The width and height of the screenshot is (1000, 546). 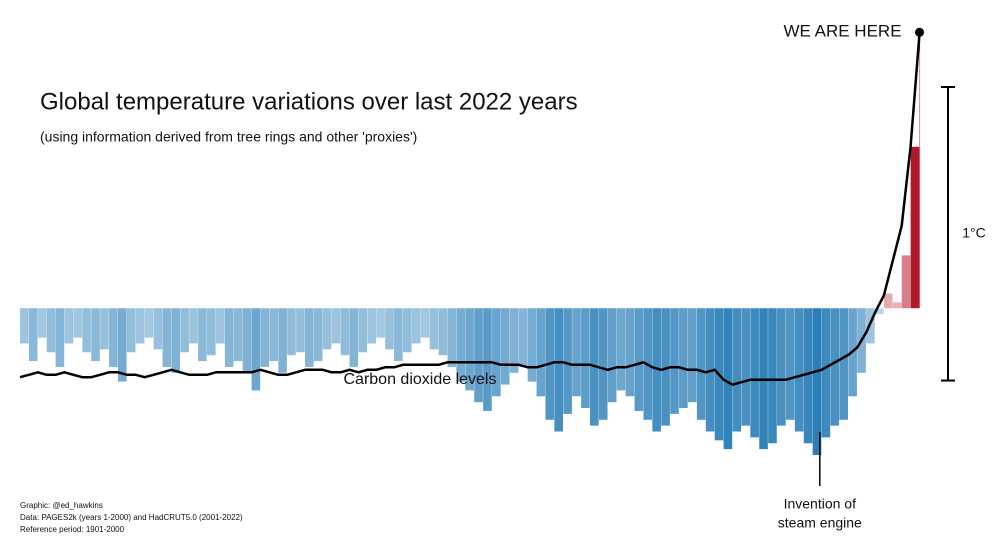 I want to click on annotation-text: steam engine, so click(x=820, y=523).